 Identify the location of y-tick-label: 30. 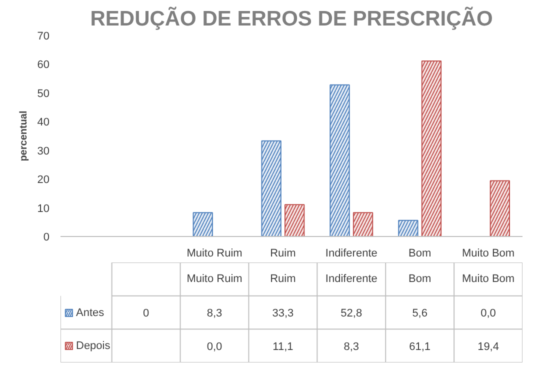
(43, 151).